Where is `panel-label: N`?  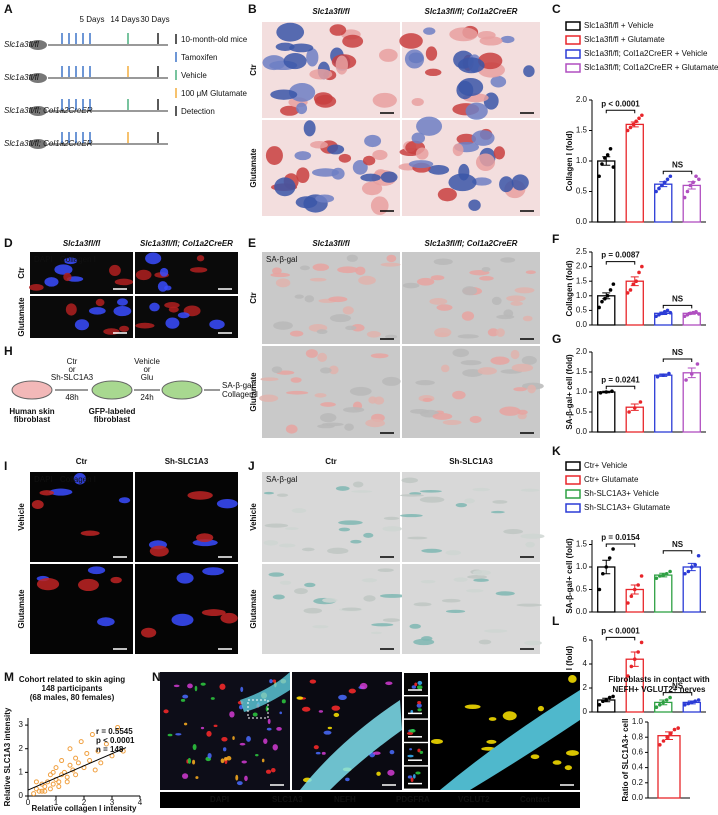 panel-label: N is located at coordinates (156, 677).